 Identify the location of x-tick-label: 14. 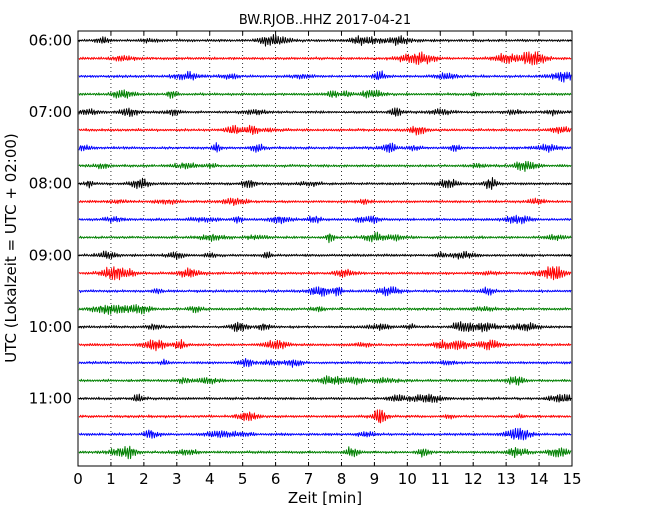
(539, 479).